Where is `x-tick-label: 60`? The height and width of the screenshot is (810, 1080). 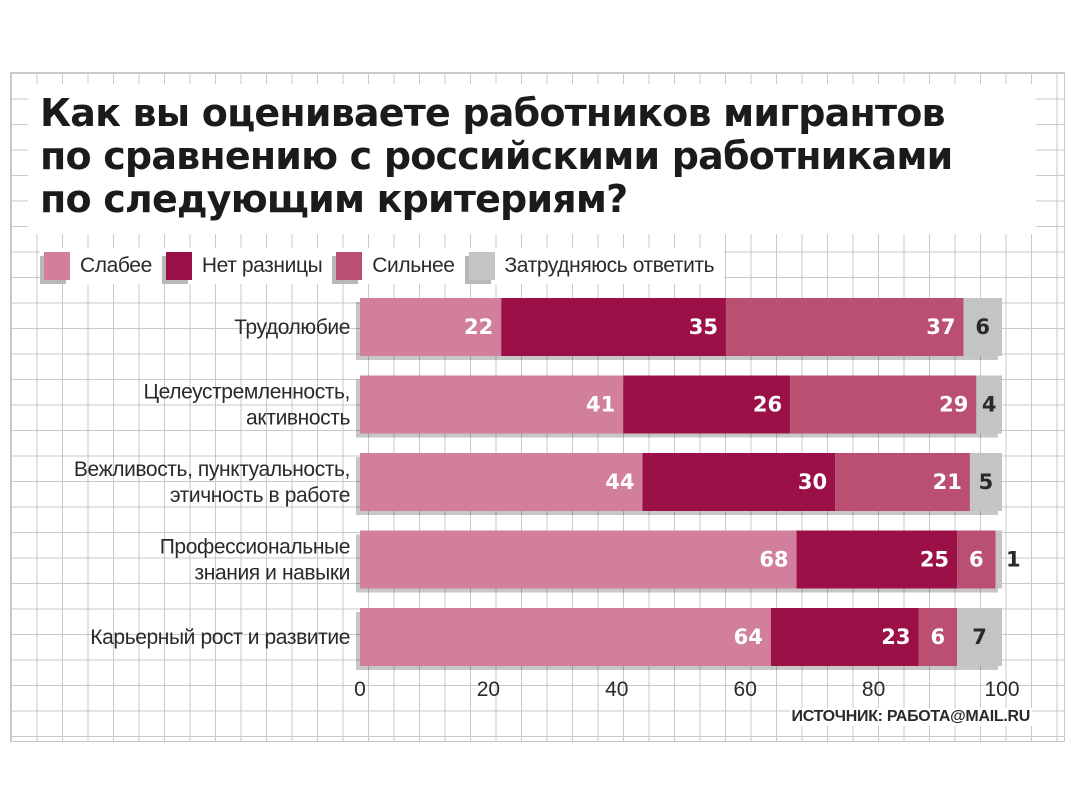
x-tick-label: 60 is located at coordinates (745, 689).